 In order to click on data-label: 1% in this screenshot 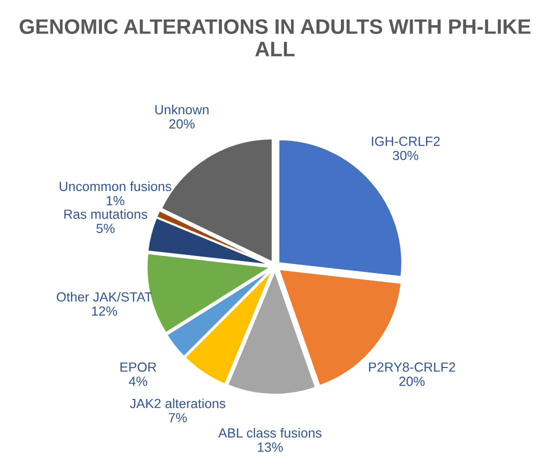, I will do `click(115, 201)`.